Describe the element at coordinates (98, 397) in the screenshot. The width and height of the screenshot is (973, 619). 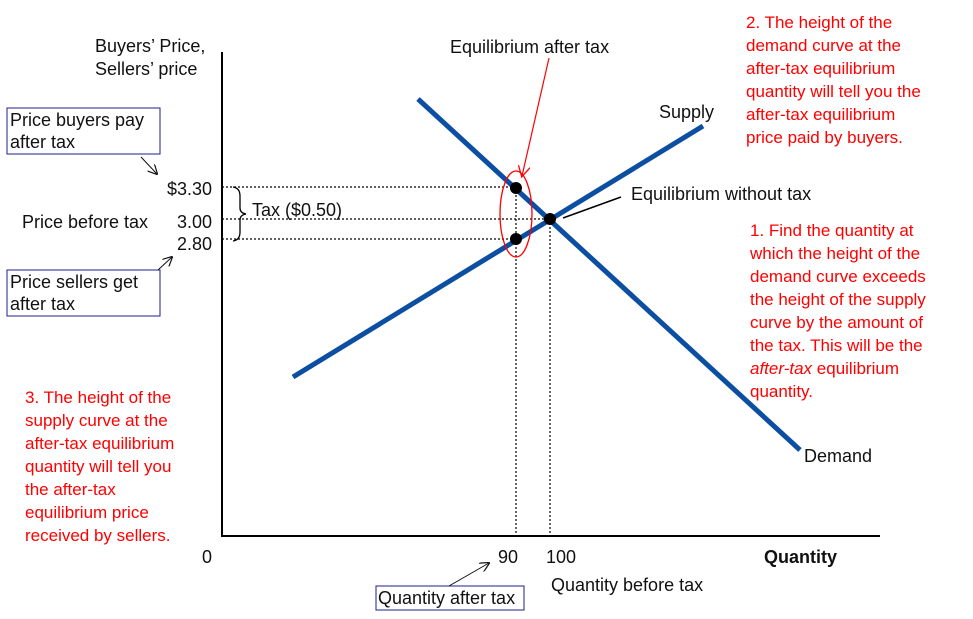
I see `note3-line1: 3. The height of the` at that location.